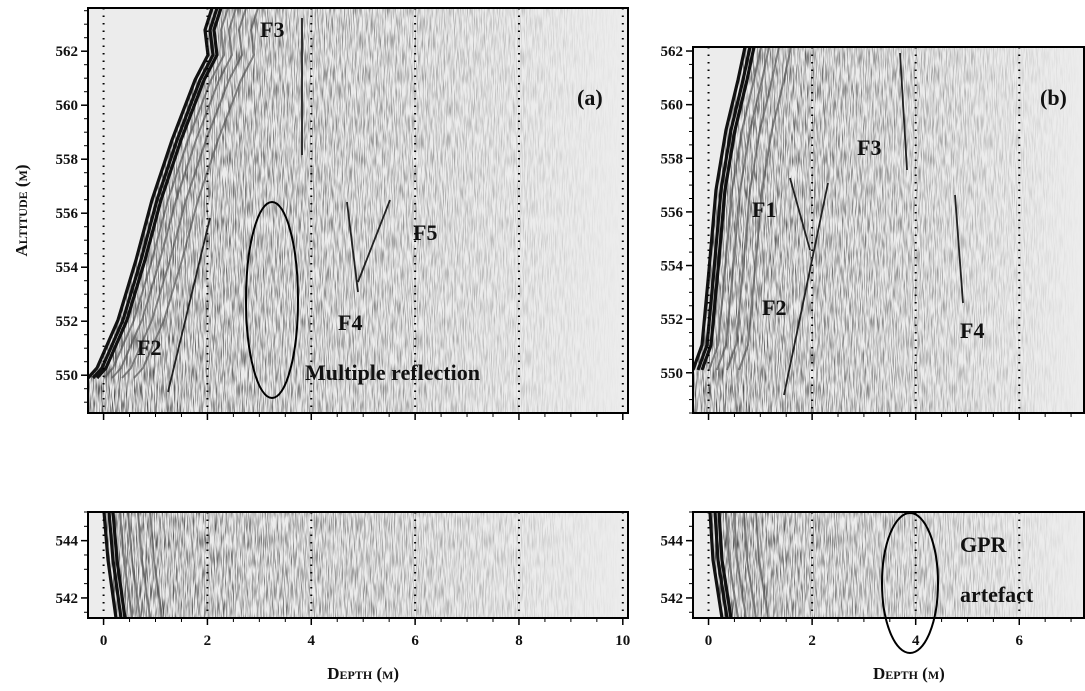  I want to click on annotation: F1, so click(764, 209).